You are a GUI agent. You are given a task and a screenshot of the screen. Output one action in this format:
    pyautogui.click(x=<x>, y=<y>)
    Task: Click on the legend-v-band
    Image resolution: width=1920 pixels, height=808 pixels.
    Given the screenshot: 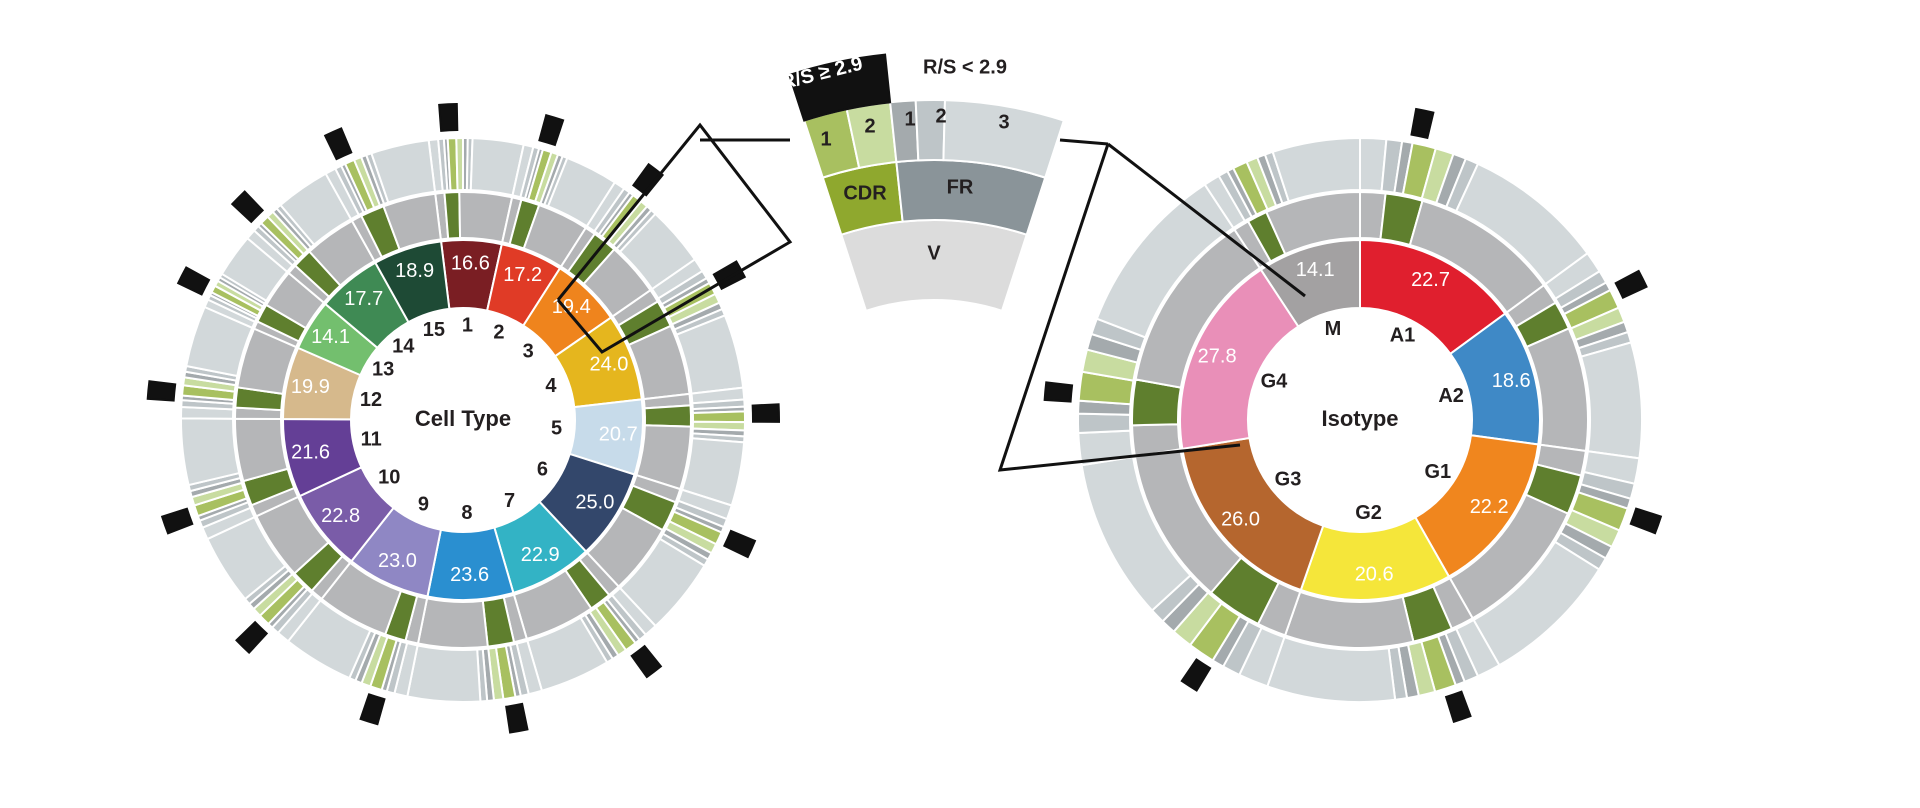 What is the action you would take?
    pyautogui.click(x=934, y=265)
    